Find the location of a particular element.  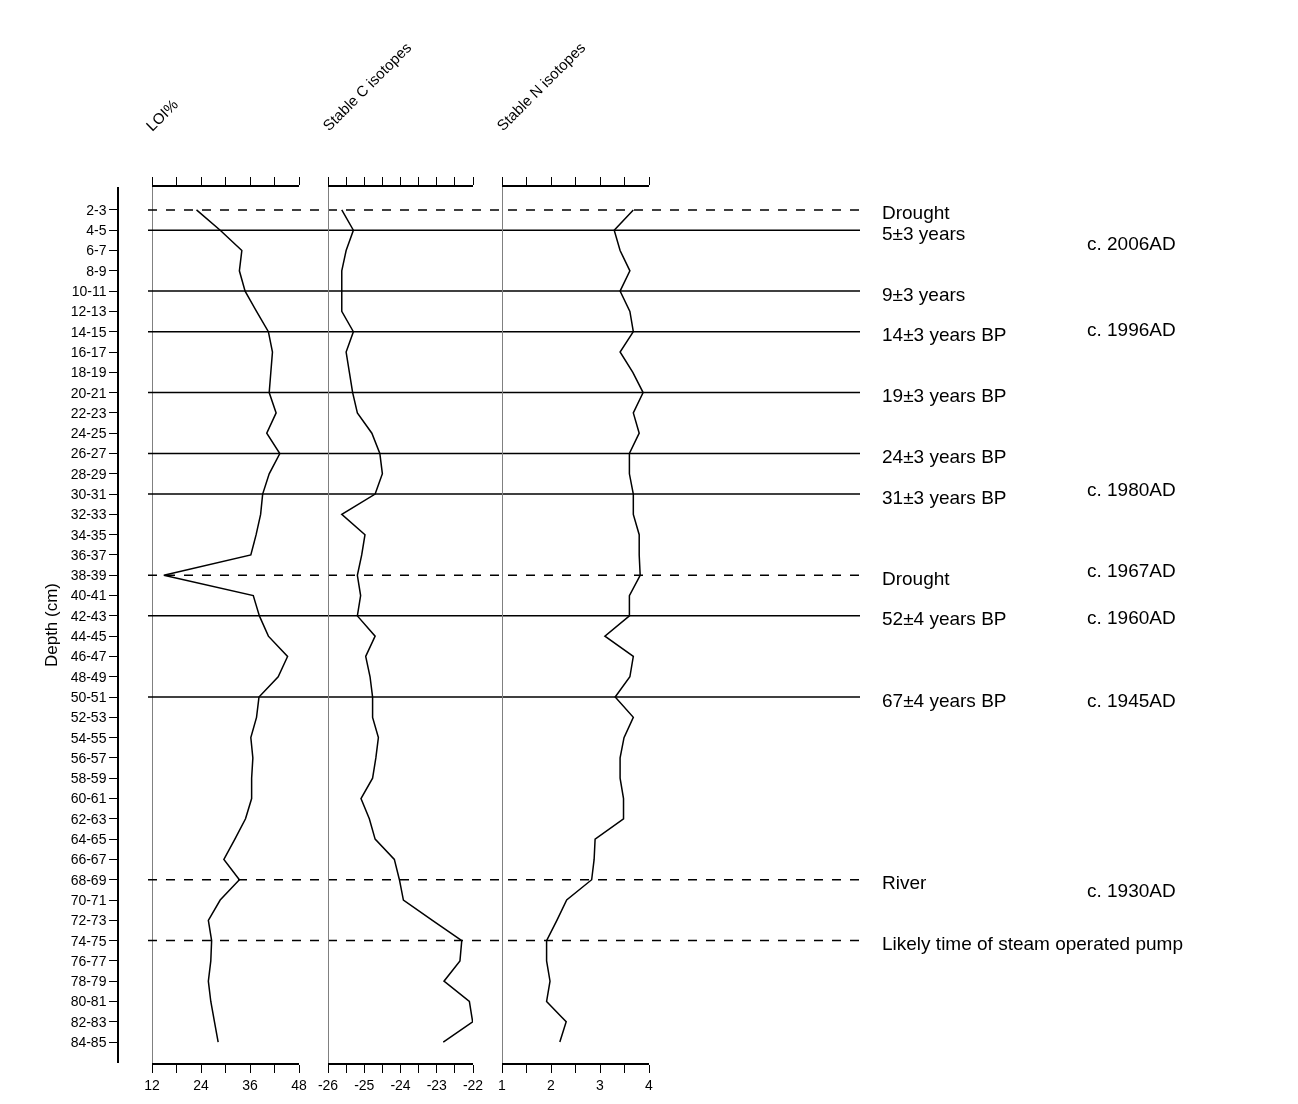

text: c. 1980AD is located at coordinates (1131, 489).